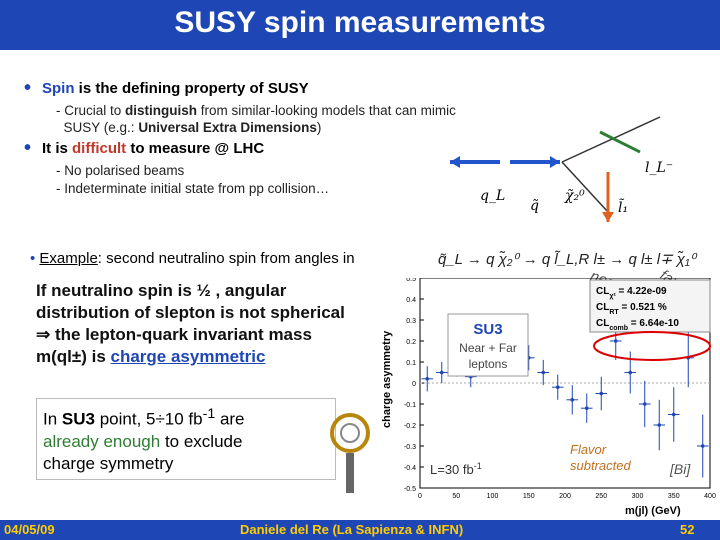 Image resolution: width=720 pixels, height=540 pixels. Describe the element at coordinates (226, 258) in the screenshot. I see `example-rest: : second neutralino spin from angles in` at that location.